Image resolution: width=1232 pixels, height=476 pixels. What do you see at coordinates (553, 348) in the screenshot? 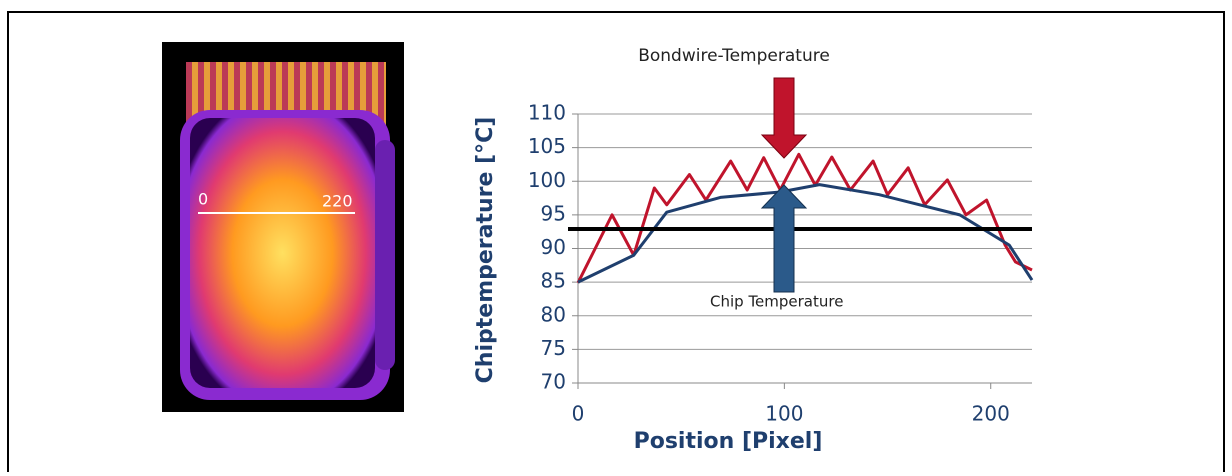
I see `y-tick-label: 75` at bounding box center [553, 348].